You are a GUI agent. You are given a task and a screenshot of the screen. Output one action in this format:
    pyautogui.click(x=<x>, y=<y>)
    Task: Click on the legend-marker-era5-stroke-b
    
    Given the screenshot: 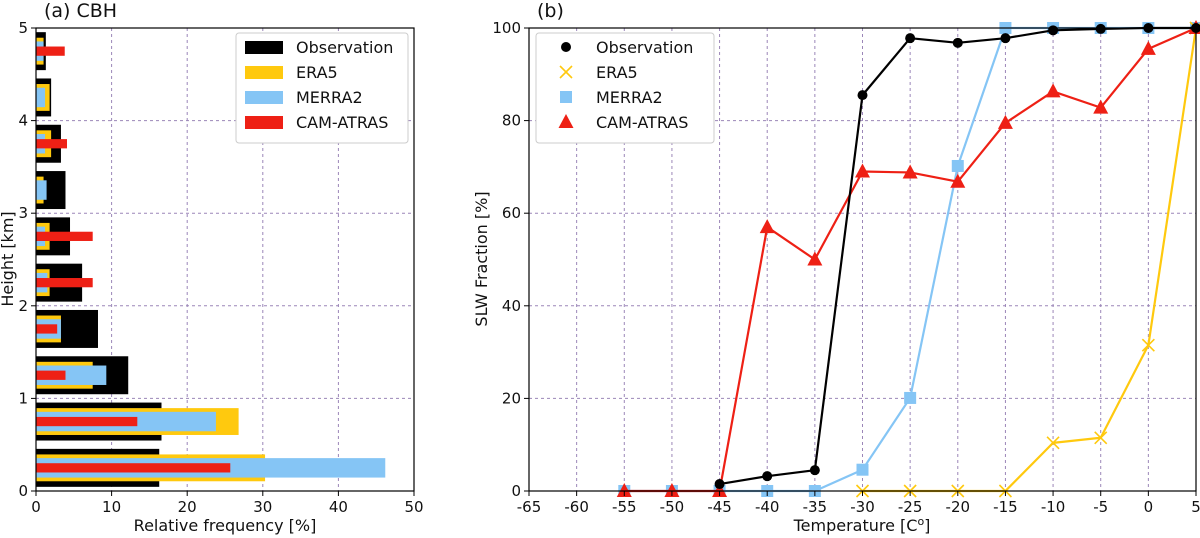 What is the action you would take?
    pyautogui.click(x=566, y=72)
    